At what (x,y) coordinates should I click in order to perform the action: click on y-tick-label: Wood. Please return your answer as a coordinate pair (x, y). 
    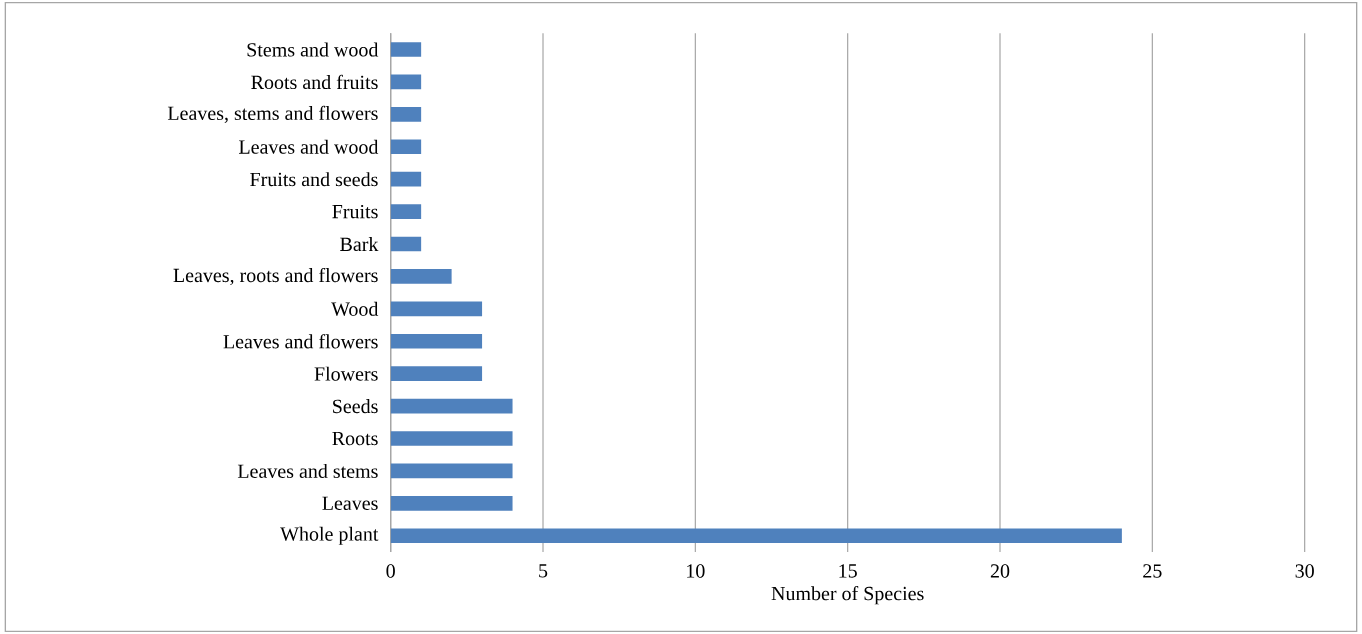
    Looking at the image, I should click on (355, 308).